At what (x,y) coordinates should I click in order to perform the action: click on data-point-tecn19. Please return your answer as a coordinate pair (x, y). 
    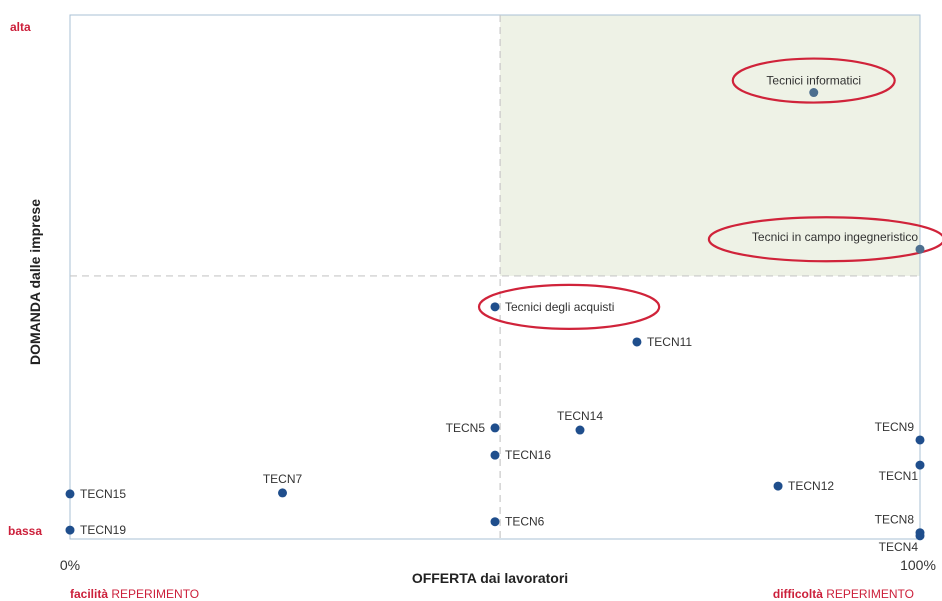
    Looking at the image, I should click on (70, 530).